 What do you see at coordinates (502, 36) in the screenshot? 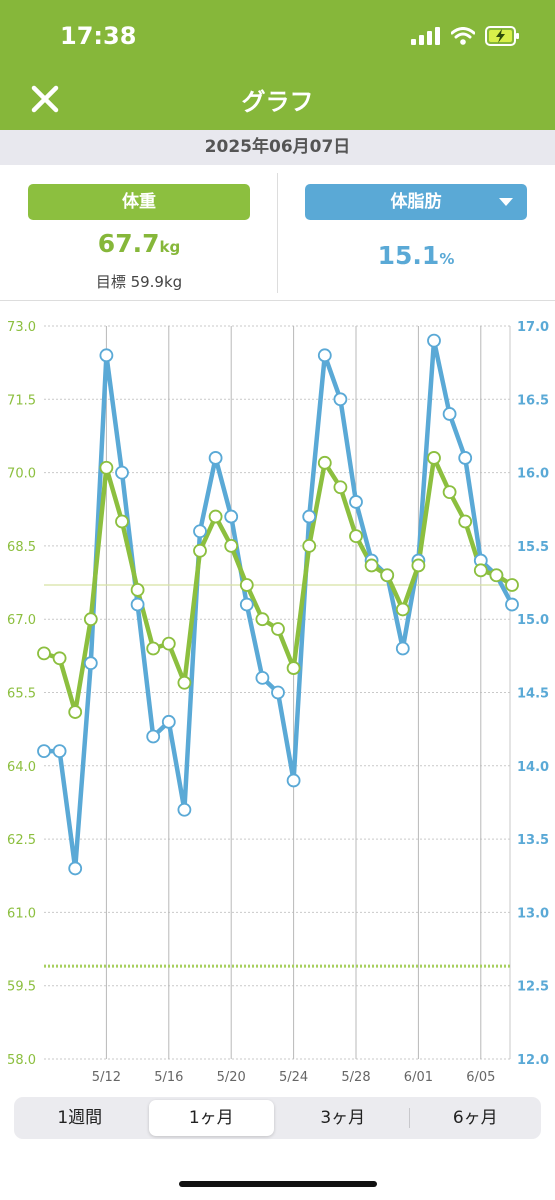
I see `battery-charging-icon` at bounding box center [502, 36].